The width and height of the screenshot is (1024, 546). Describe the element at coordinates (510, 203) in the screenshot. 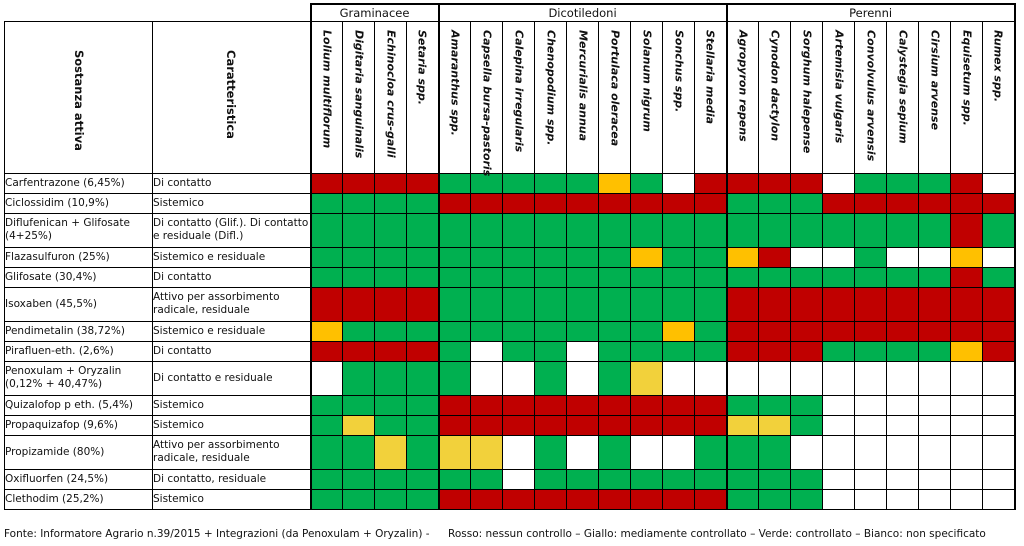

I see `table-row: Ciclossidim (10,9%) Sistemico` at that location.